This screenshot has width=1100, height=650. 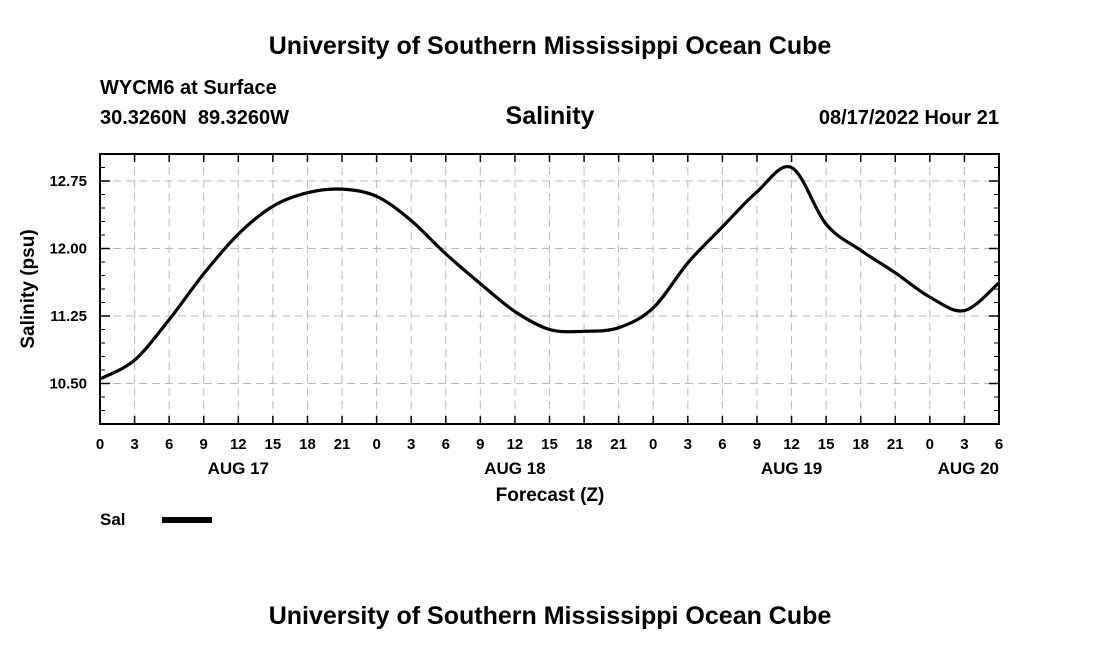 I want to click on issued-time: 08/17/2022 Hour 21, so click(x=909, y=118).